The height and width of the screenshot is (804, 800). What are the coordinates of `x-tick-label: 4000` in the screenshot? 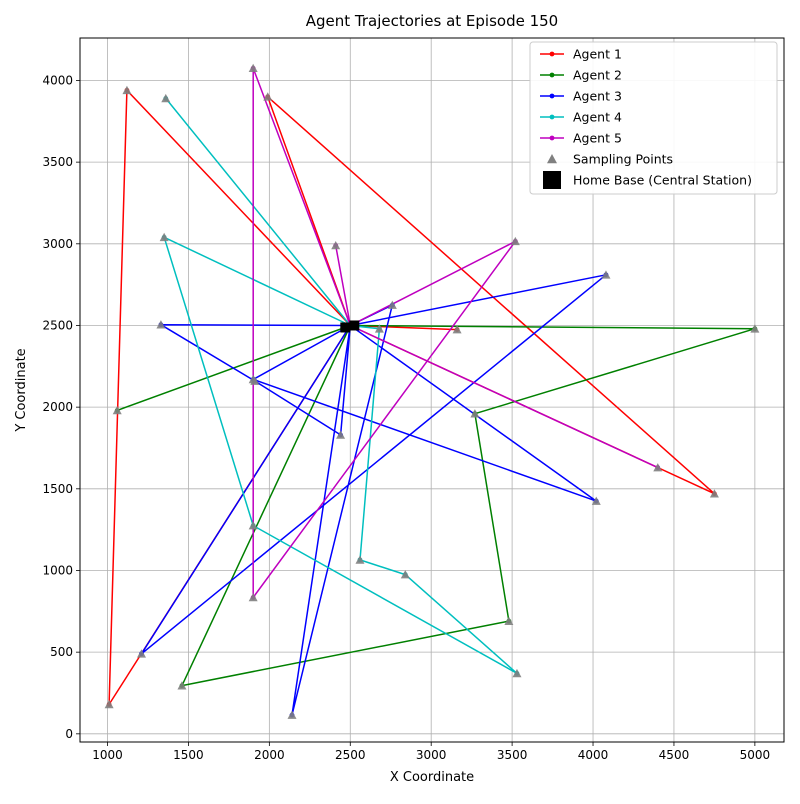 It's located at (593, 755).